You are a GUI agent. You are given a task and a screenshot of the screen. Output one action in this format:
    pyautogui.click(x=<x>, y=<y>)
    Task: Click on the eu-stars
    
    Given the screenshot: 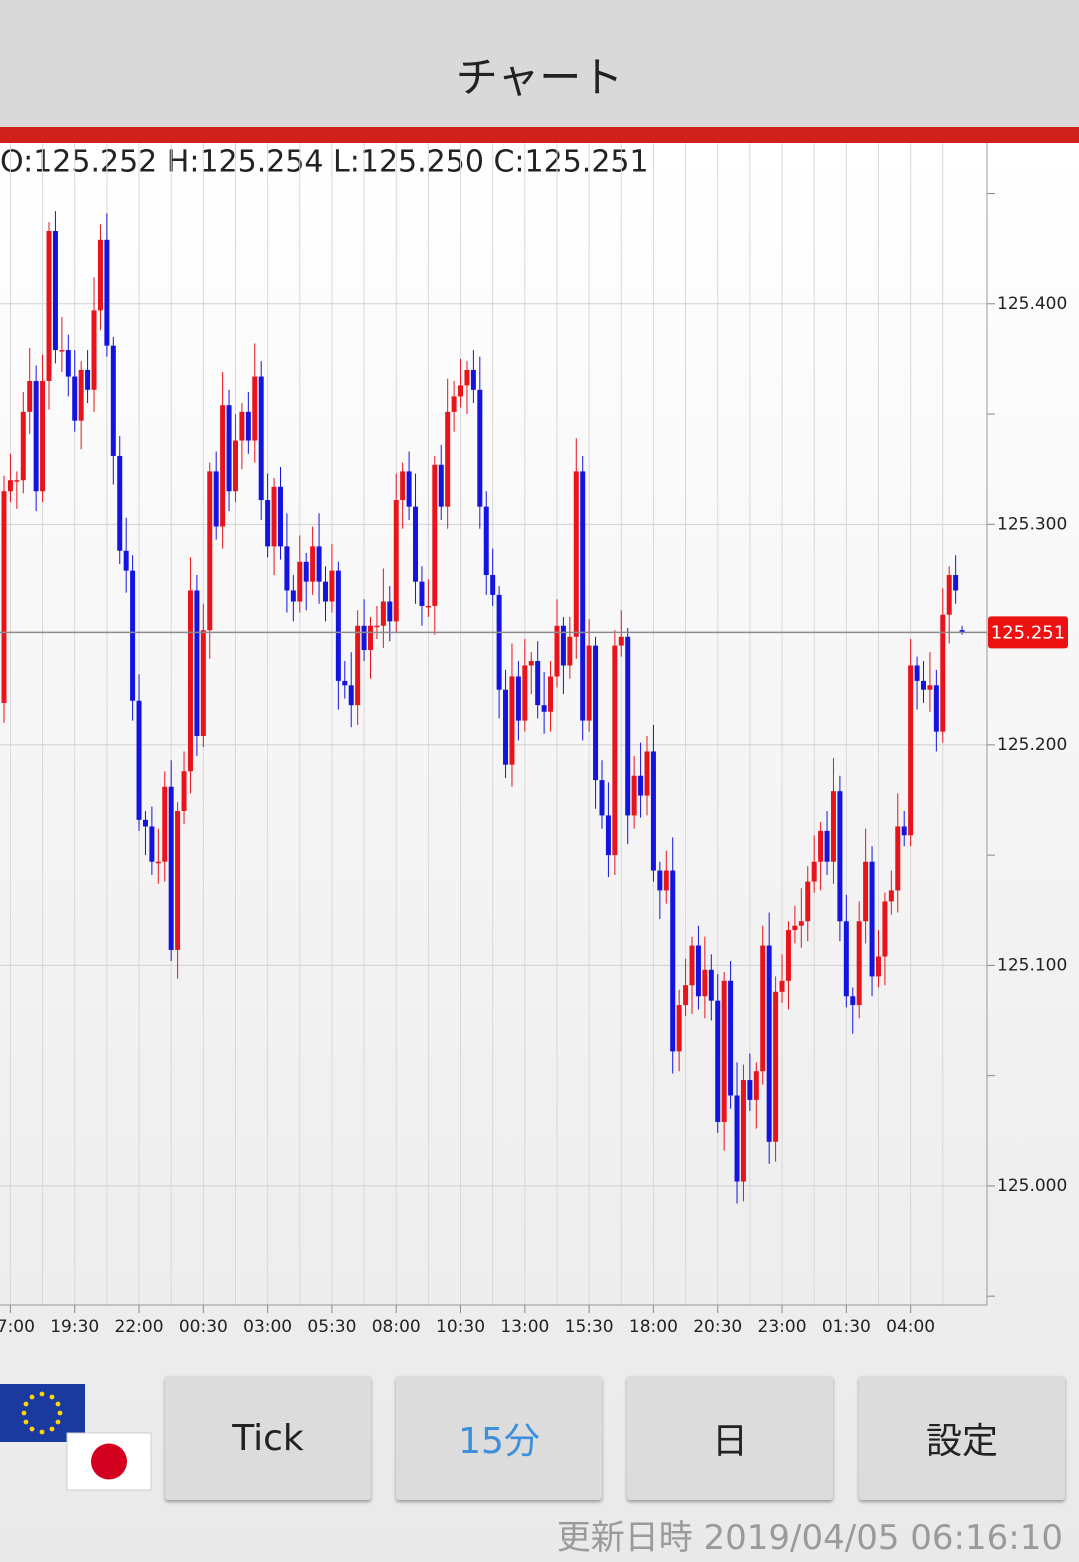 What is the action you would take?
    pyautogui.click(x=42, y=1413)
    